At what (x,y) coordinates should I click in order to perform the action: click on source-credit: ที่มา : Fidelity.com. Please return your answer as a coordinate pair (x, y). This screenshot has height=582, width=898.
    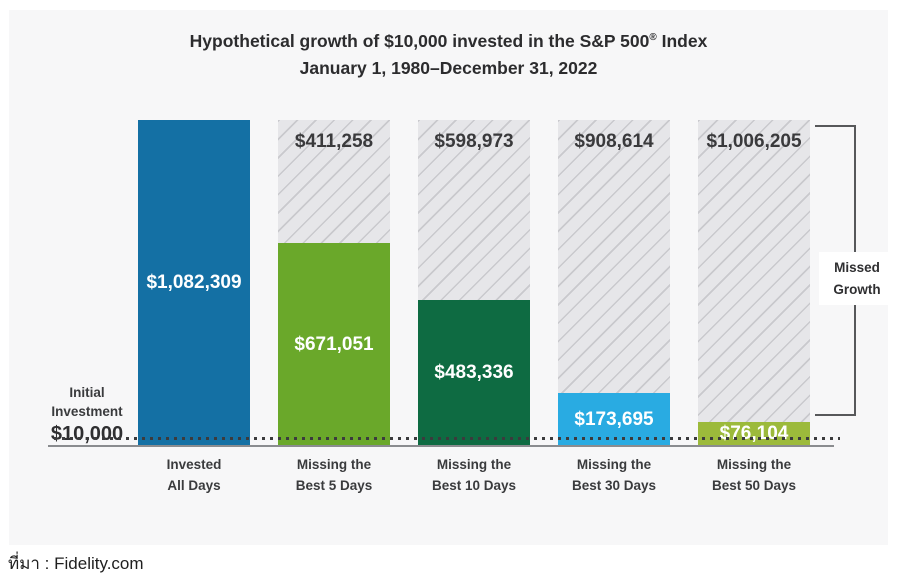
    Looking at the image, I should click on (76, 563).